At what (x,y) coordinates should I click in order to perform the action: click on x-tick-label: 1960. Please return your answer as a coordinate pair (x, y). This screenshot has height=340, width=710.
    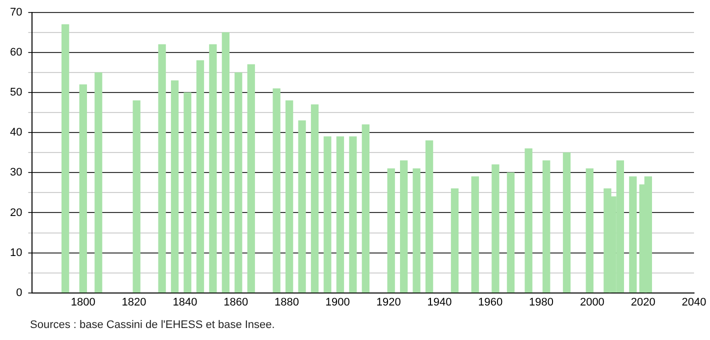
    Looking at the image, I should click on (490, 302).